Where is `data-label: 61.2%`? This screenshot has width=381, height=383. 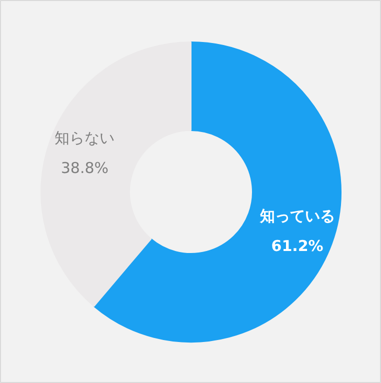 data-label: 61.2% is located at coordinates (297, 245).